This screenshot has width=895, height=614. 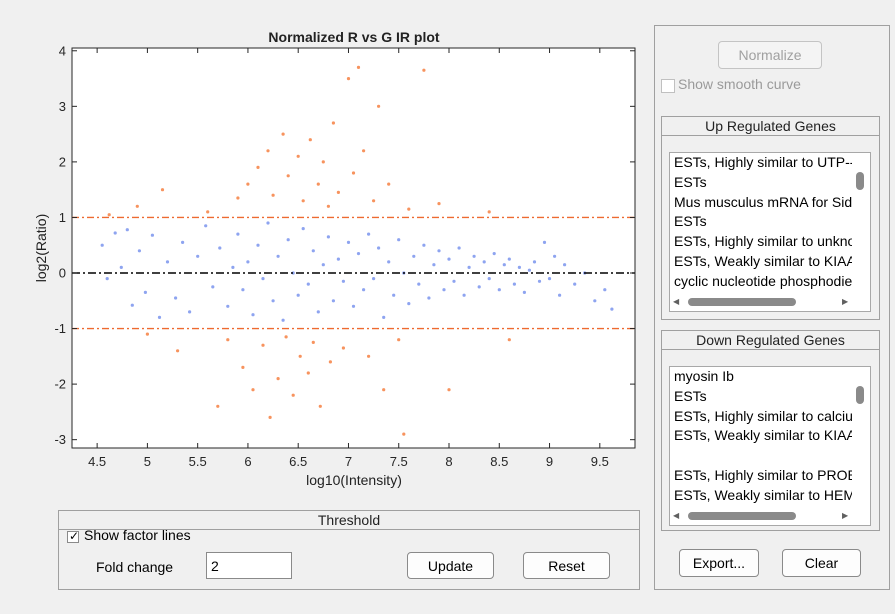 I want to click on list-item: ESTs, Highly similar to UTP--, so click(x=763, y=162).